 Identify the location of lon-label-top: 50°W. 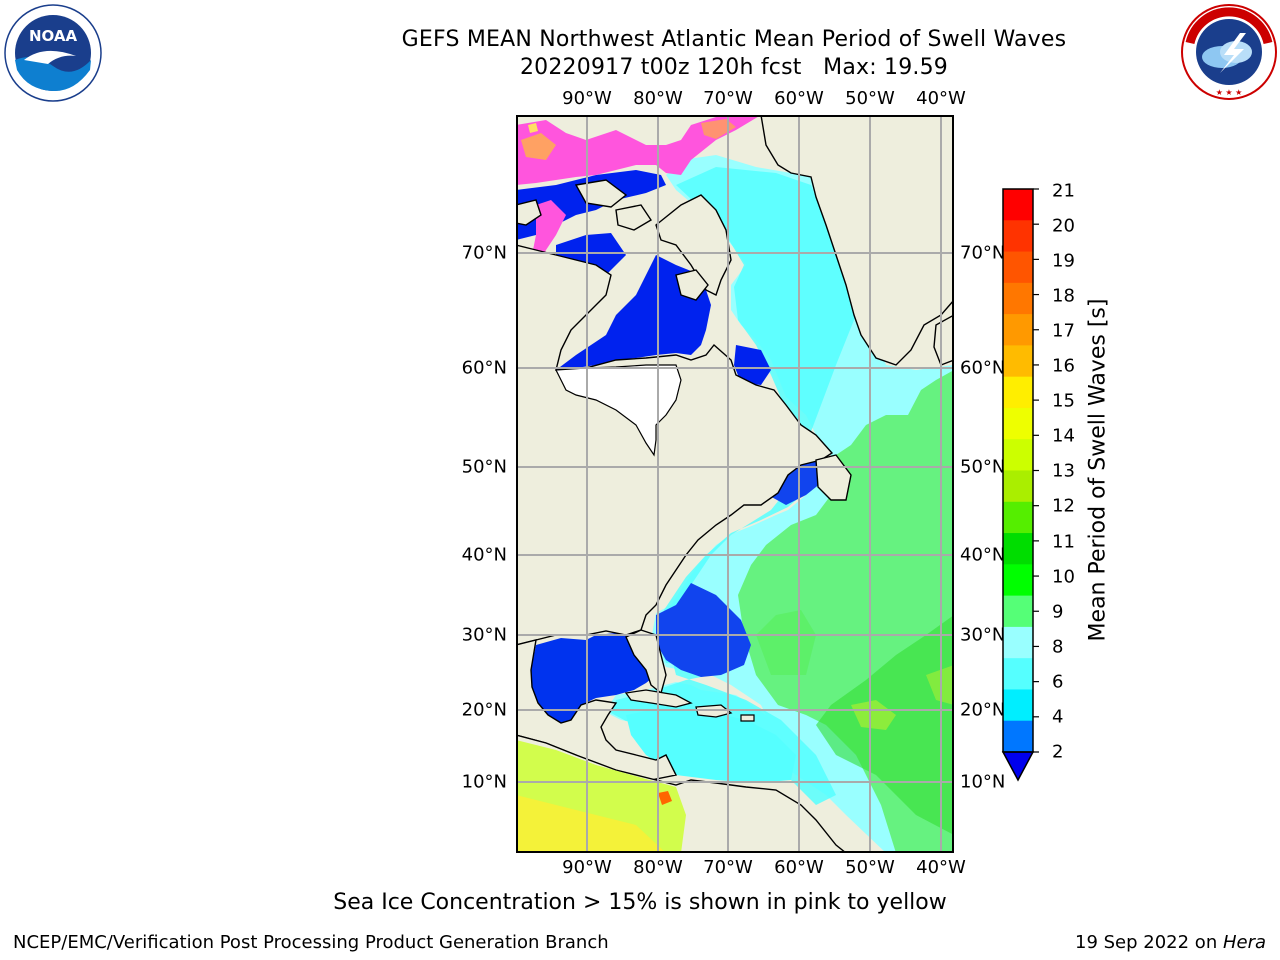
(870, 98).